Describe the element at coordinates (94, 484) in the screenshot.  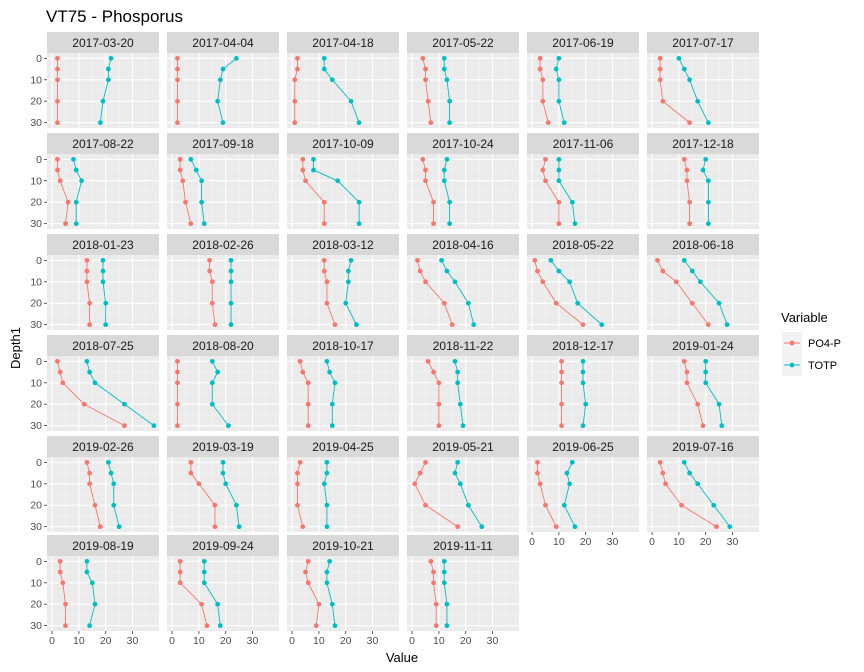
I see `facet-panel: 2019-02-26 0 10 20 30` at that location.